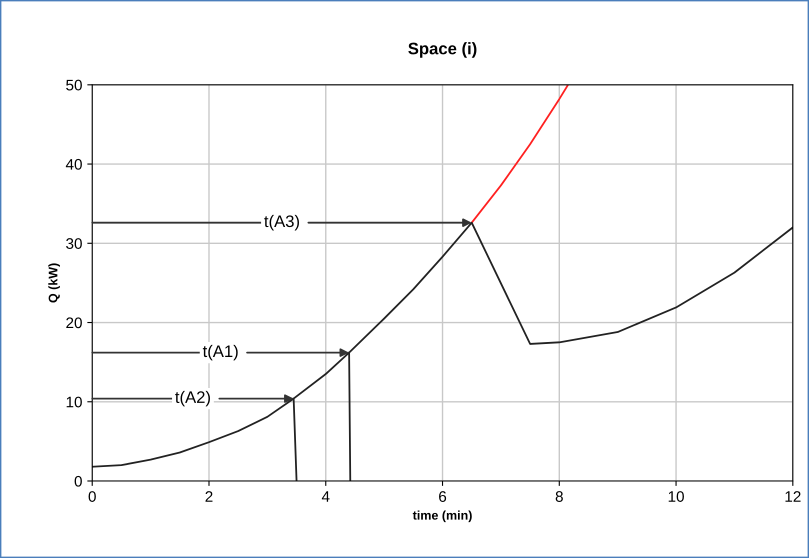 This screenshot has height=558, width=809. Describe the element at coordinates (559, 496) in the screenshot. I see `x-tick-label: 8` at that location.